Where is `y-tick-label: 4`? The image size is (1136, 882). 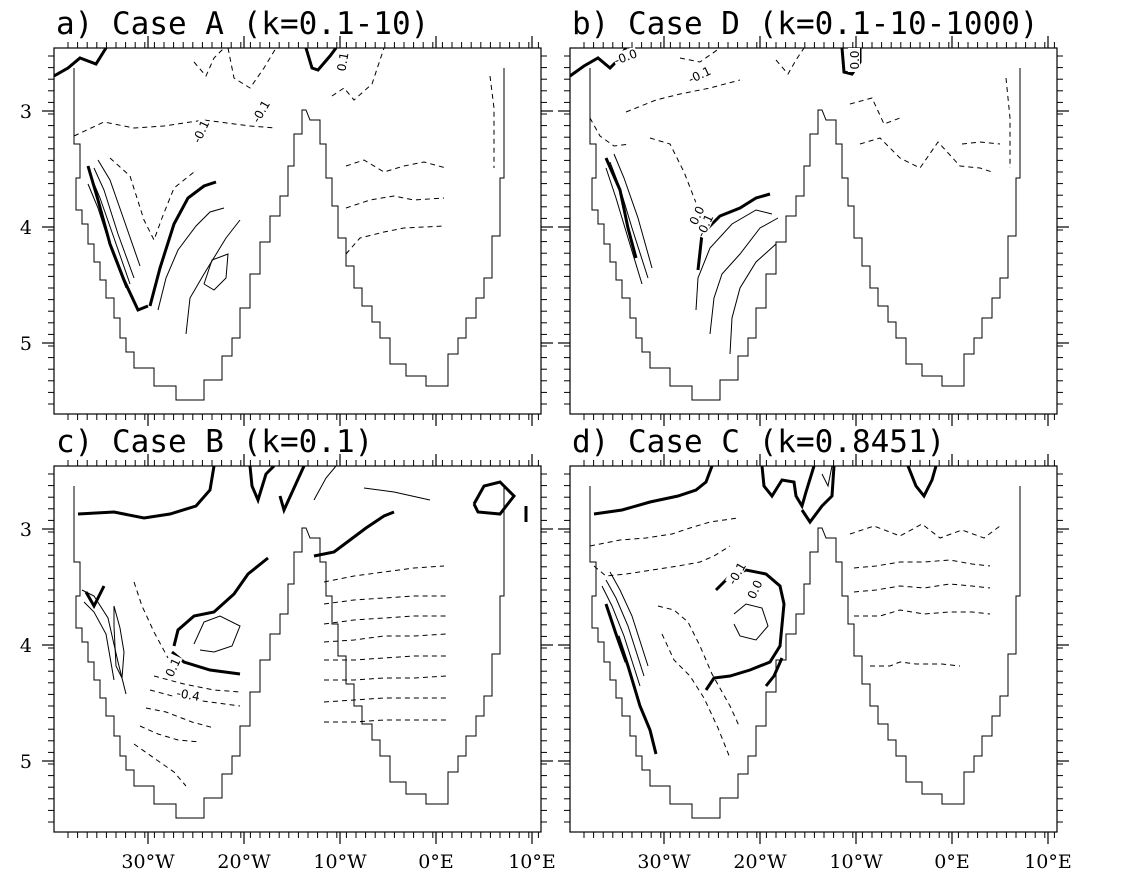 y-tick-label: 4 is located at coordinates (26, 646).